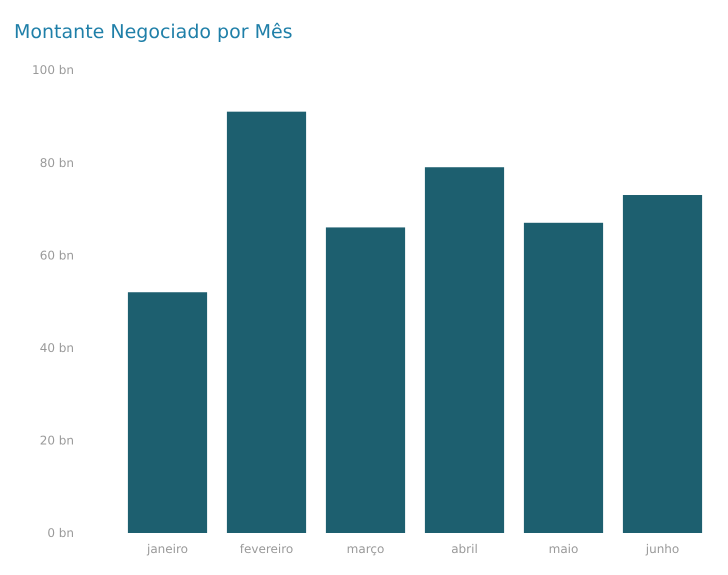 The width and height of the screenshot is (728, 575). Describe the element at coordinates (365, 549) in the screenshot. I see `x-tick-label: março` at that location.